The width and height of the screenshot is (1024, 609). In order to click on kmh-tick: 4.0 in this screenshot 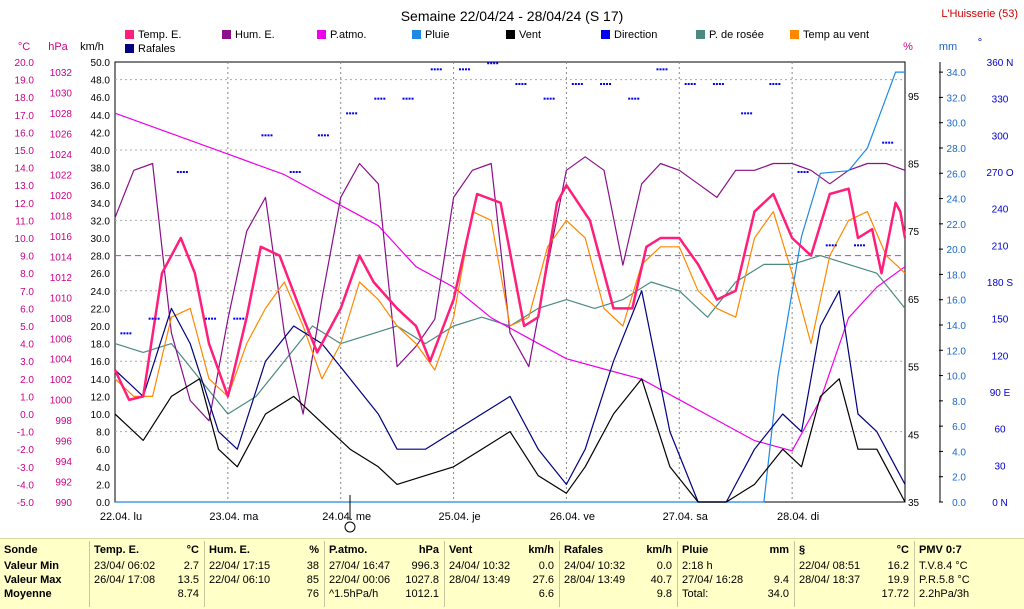, I will do `click(103, 468)`.